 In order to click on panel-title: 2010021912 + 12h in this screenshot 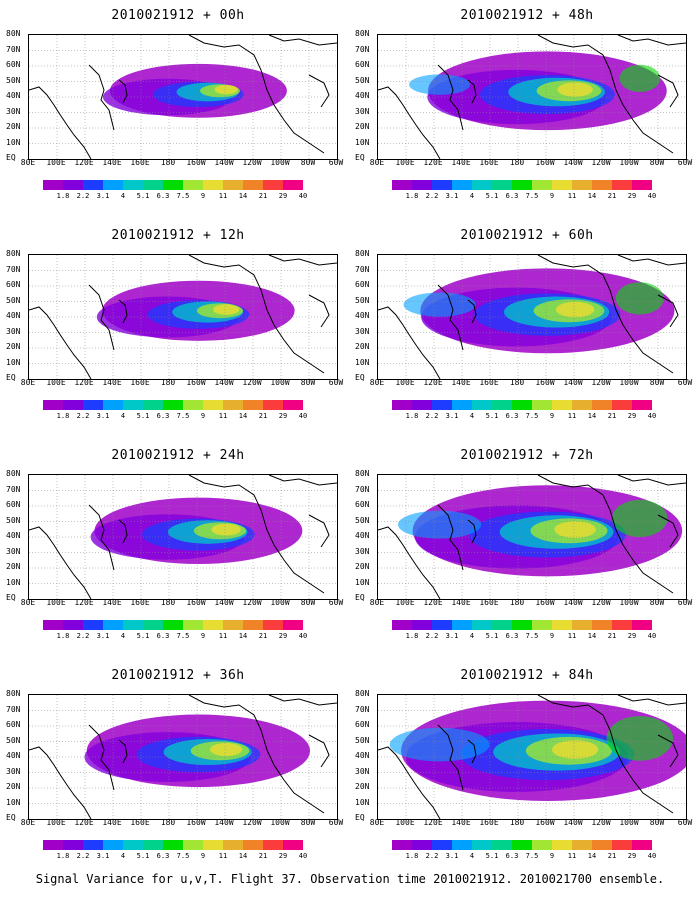, I will do `click(178, 235)`.